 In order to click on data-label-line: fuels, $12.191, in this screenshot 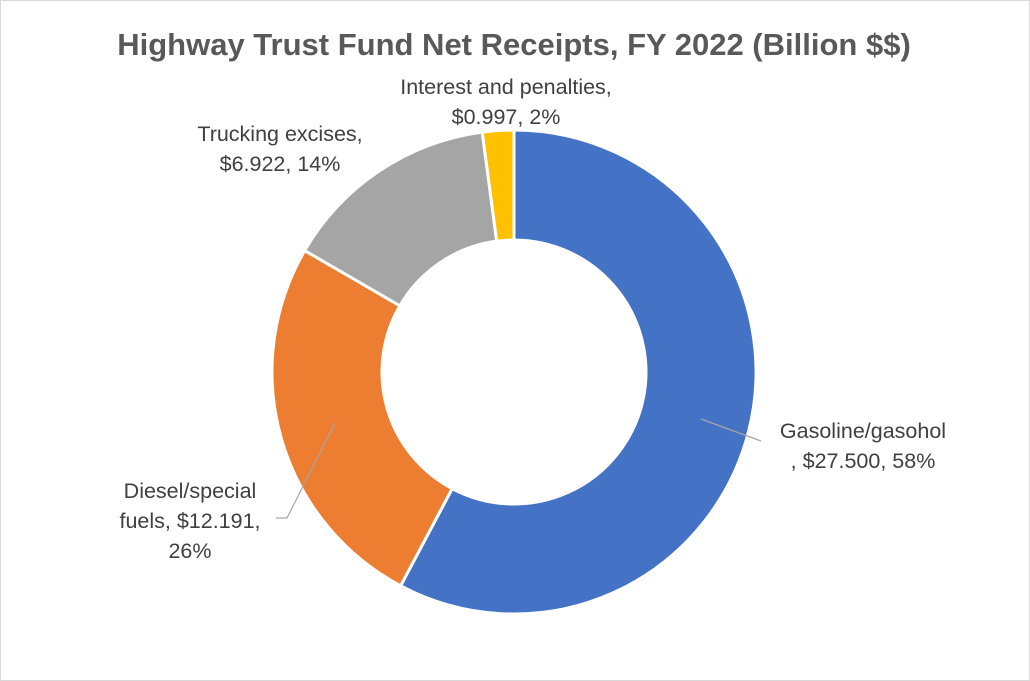, I will do `click(189, 521)`.